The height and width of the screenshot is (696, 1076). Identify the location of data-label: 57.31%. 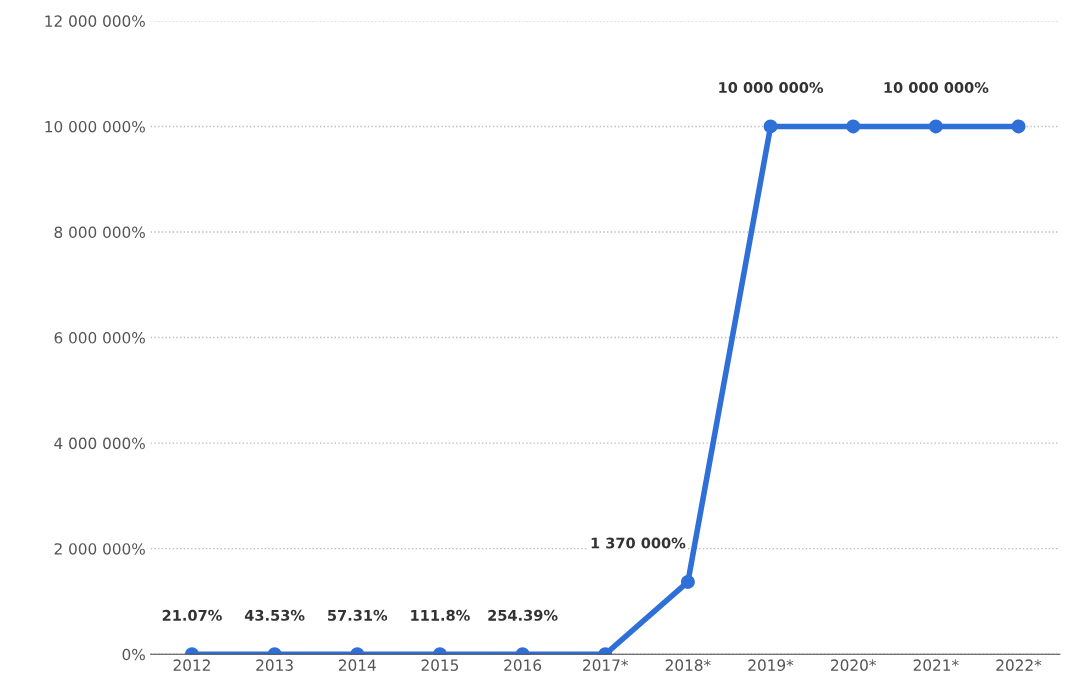
(358, 615).